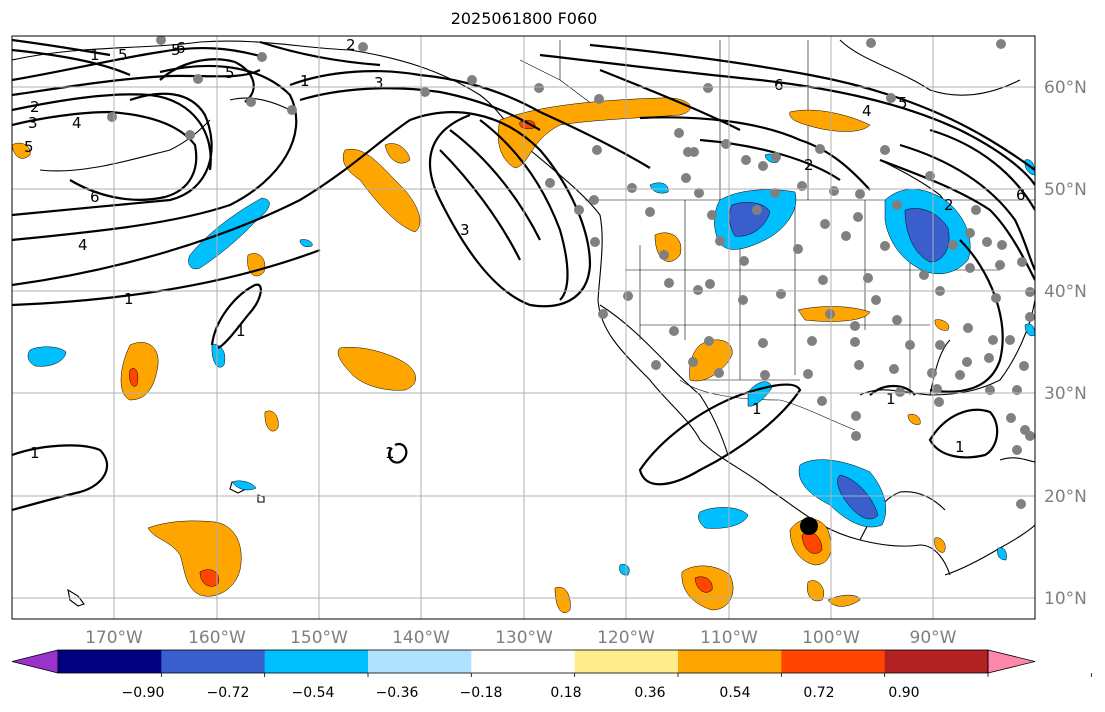 Image resolution: width=1105 pixels, height=712 pixels. What do you see at coordinates (524, 18) in the screenshot?
I see `map-title: 2025061800 F060` at bounding box center [524, 18].